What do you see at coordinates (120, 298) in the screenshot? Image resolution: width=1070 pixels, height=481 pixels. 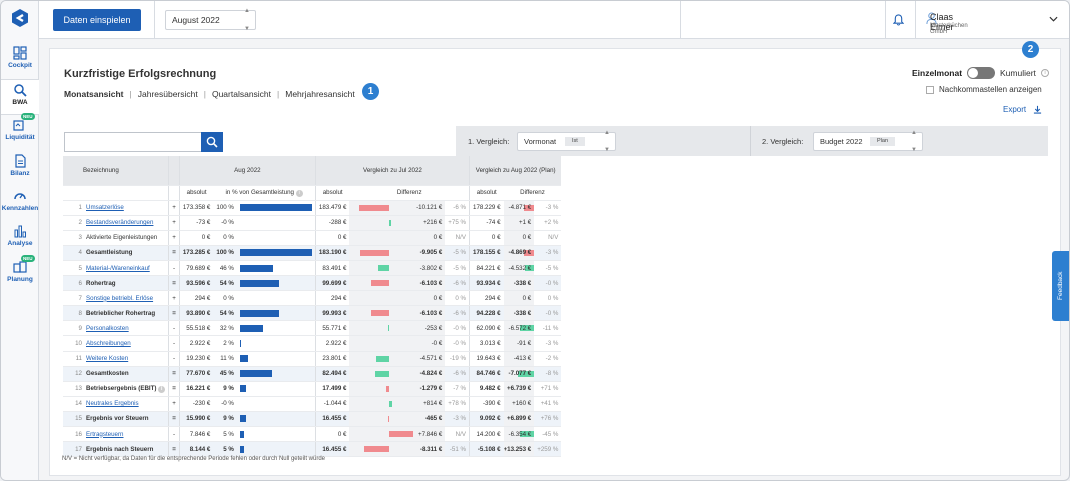 I see `row-name: Sonstige betriebl. Erlöse` at bounding box center [120, 298].